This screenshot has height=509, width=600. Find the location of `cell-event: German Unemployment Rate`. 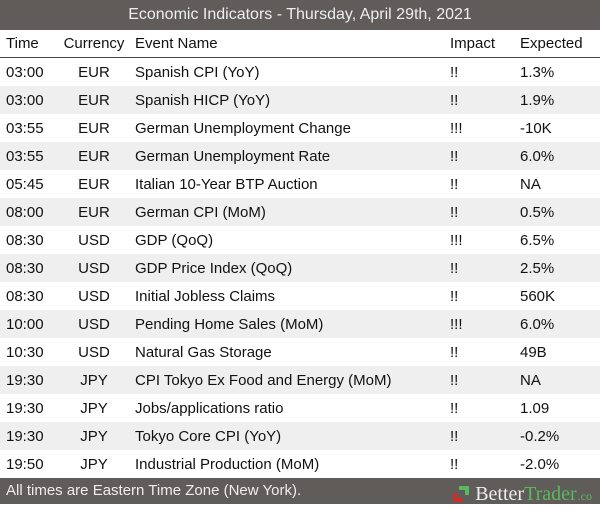

cell-event: German Unemployment Rate is located at coordinates (233, 156).